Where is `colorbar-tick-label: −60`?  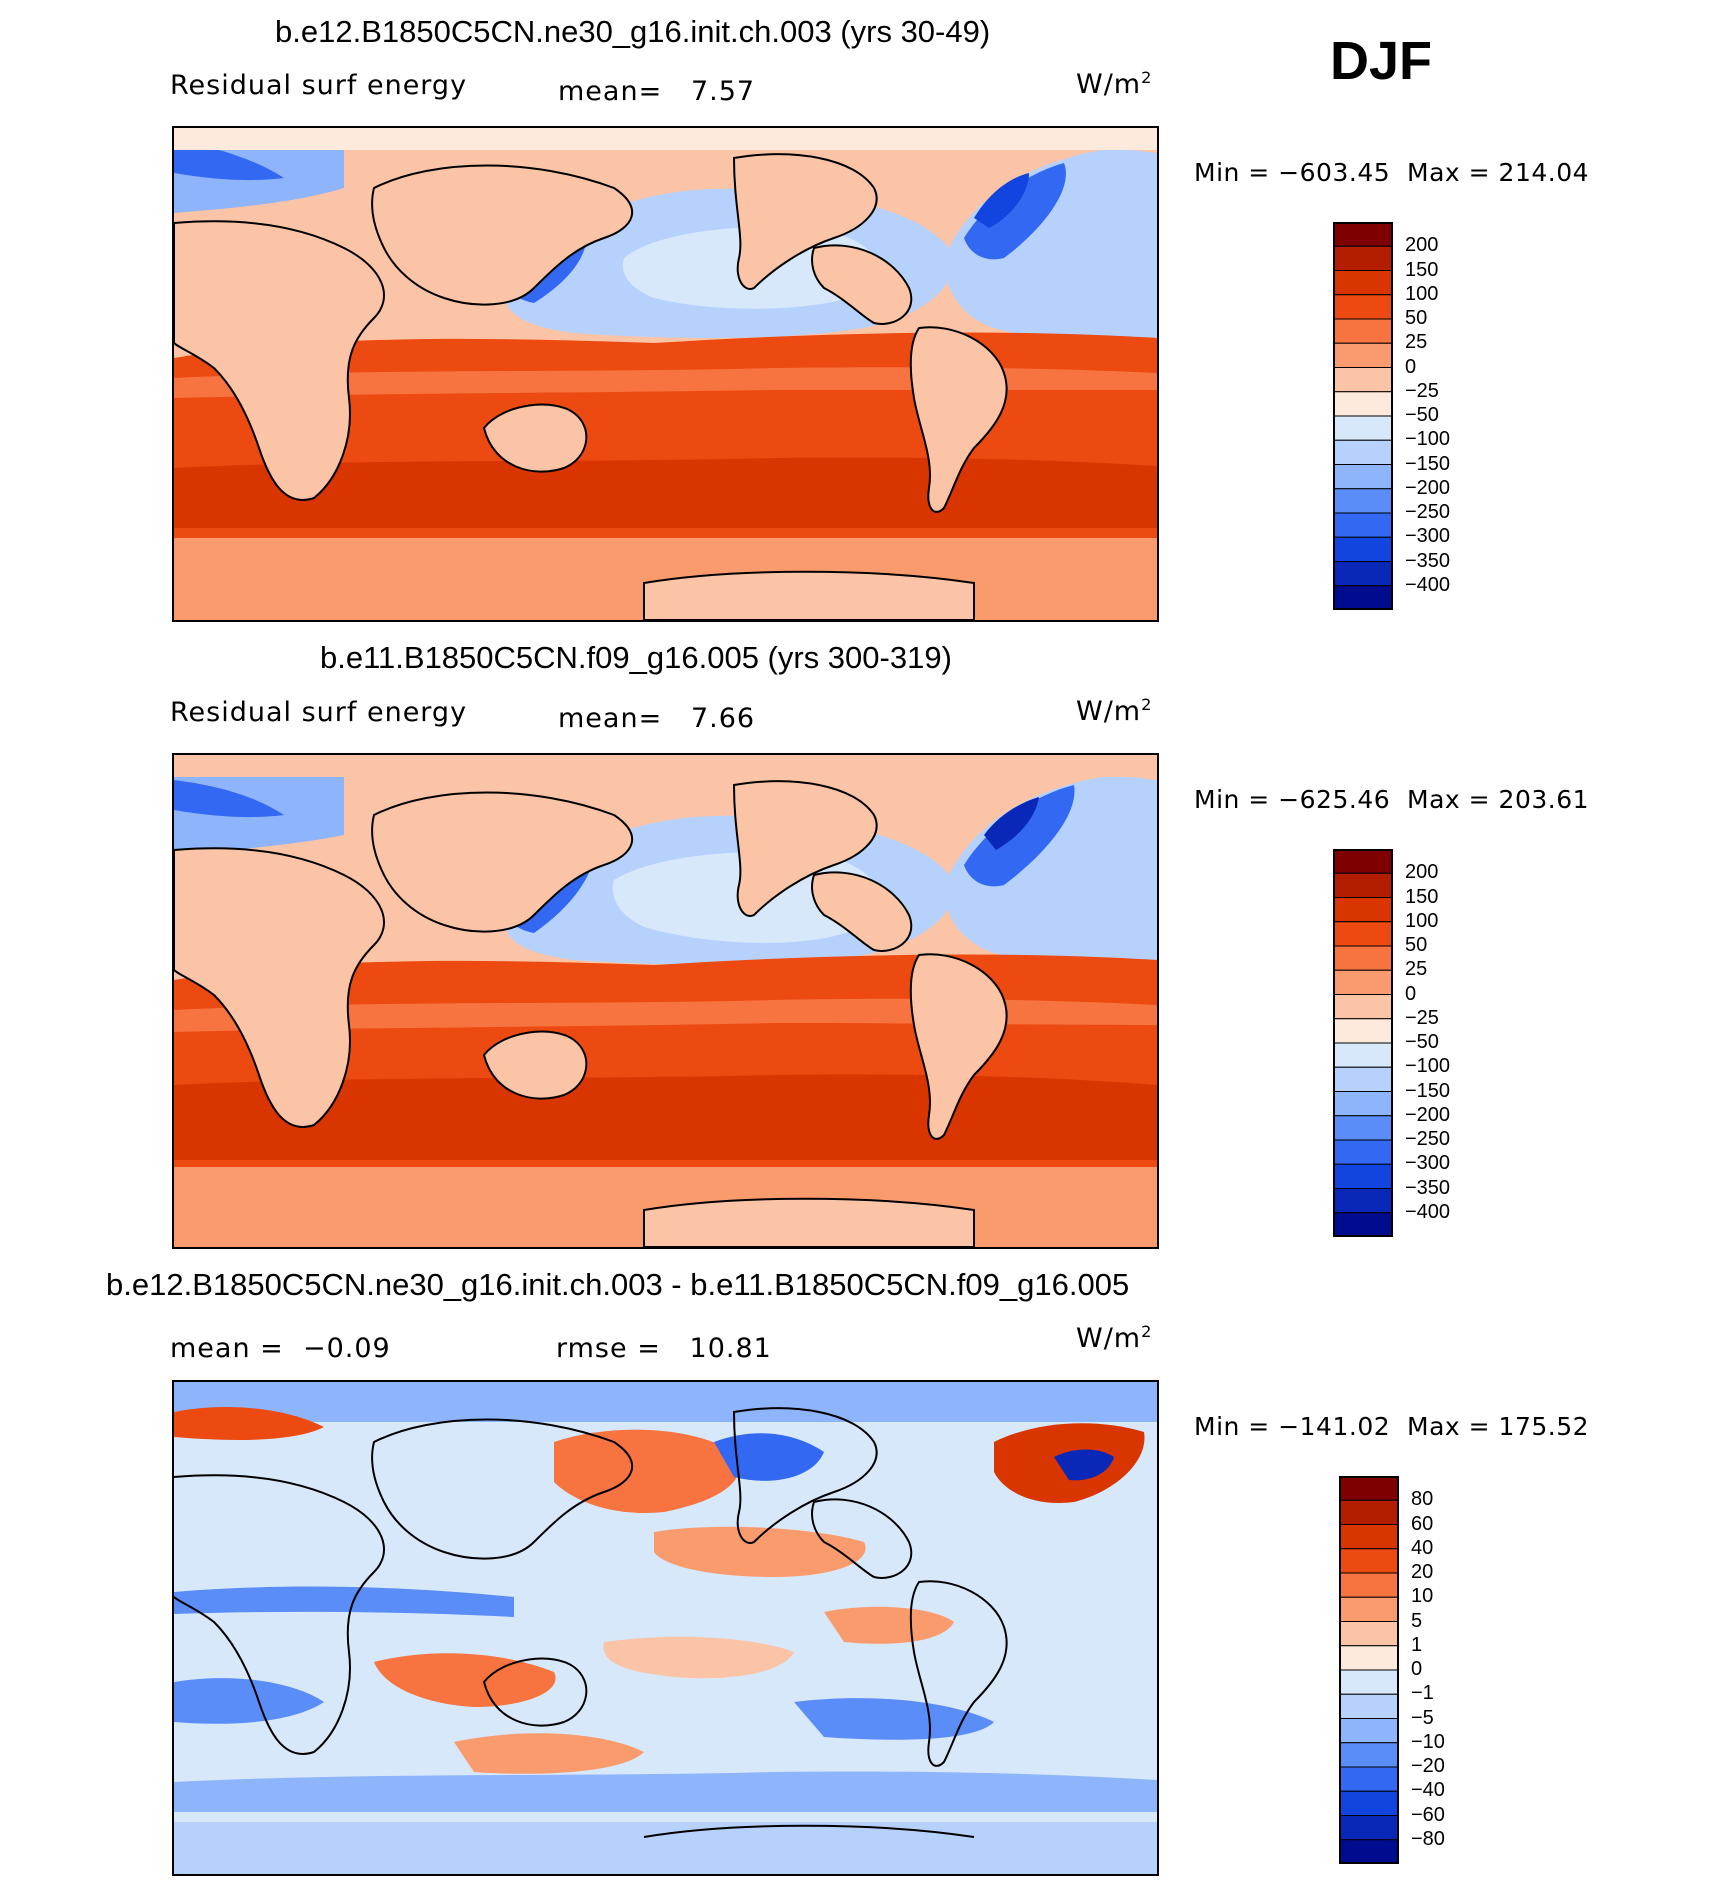
colorbar-tick-label: −60 is located at coordinates (1428, 1814).